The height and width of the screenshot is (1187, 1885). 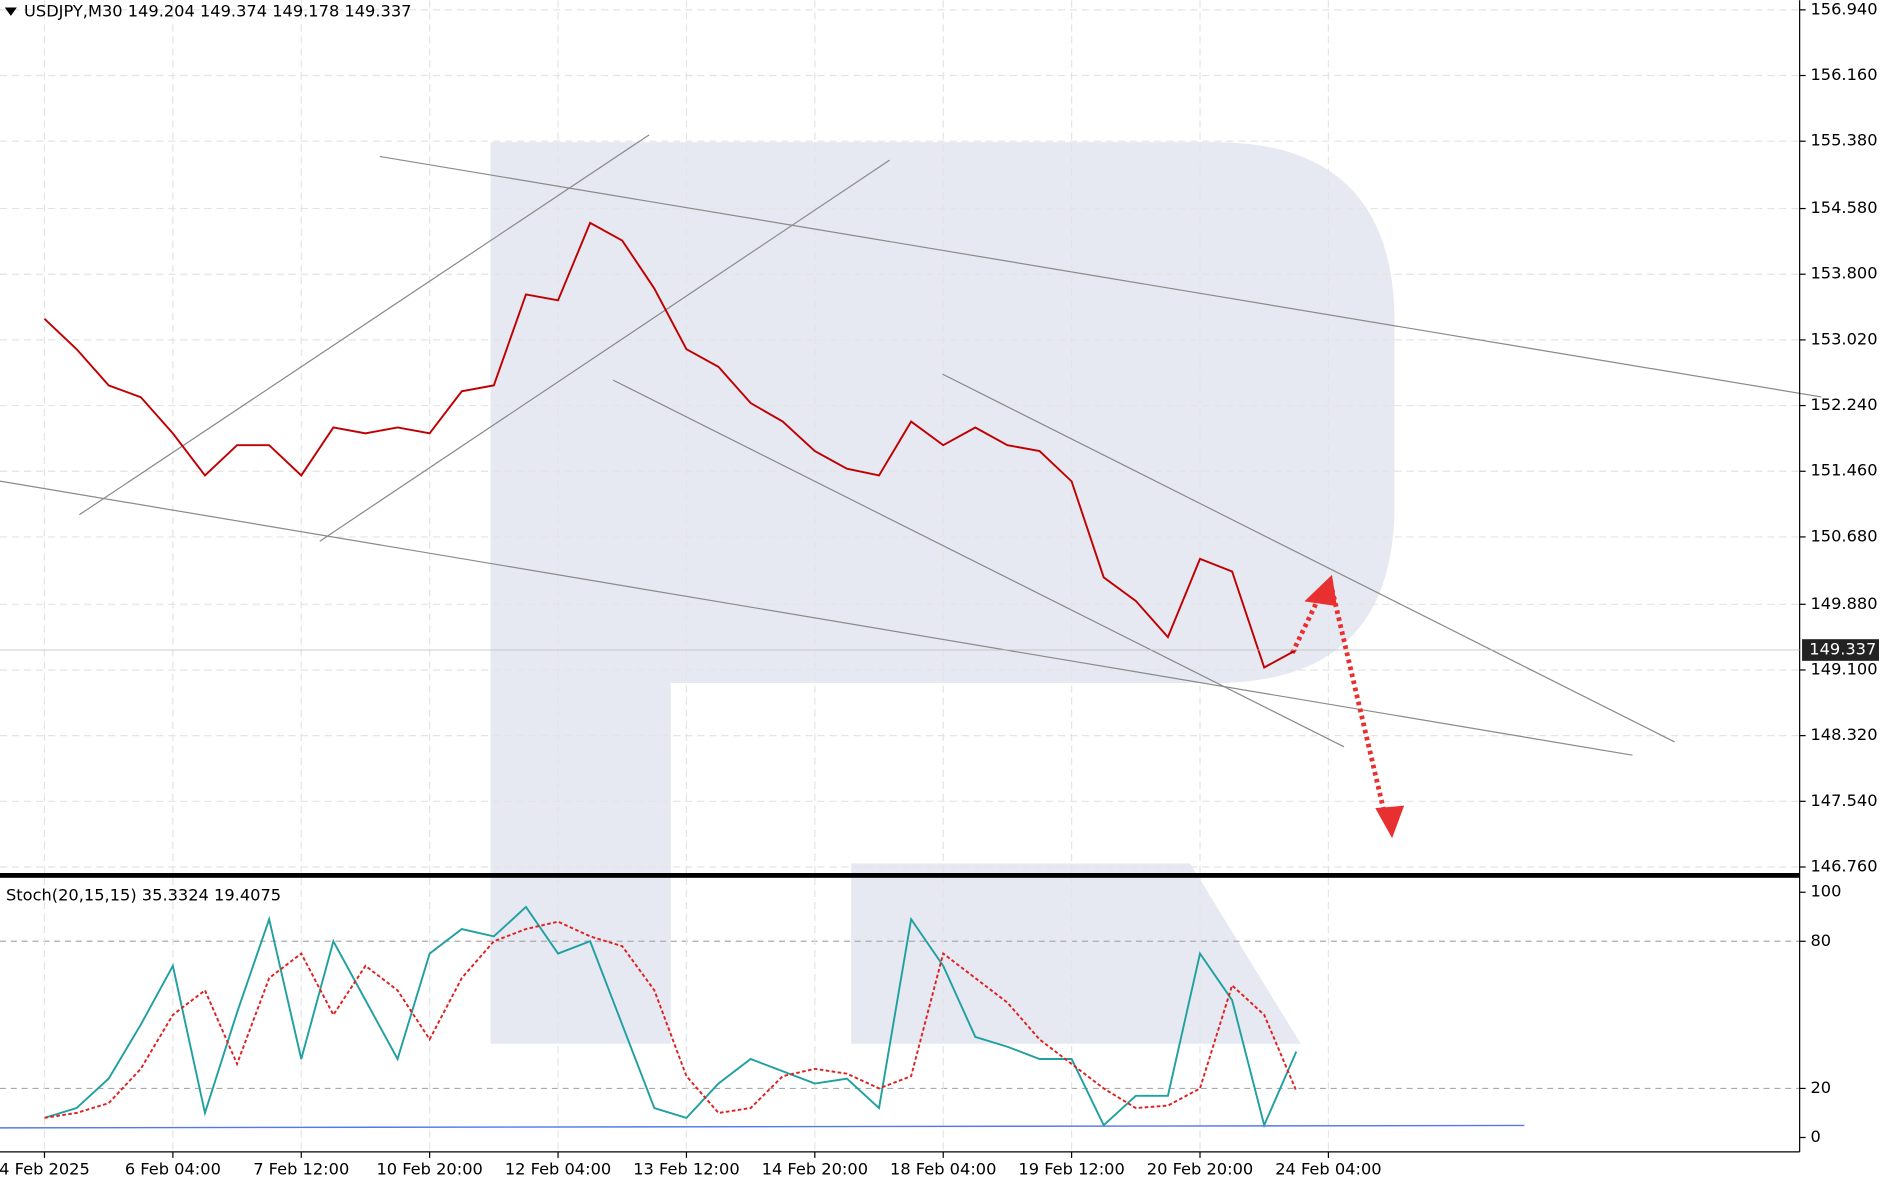 I want to click on y-tick-label: 156.940, so click(x=1843, y=9).